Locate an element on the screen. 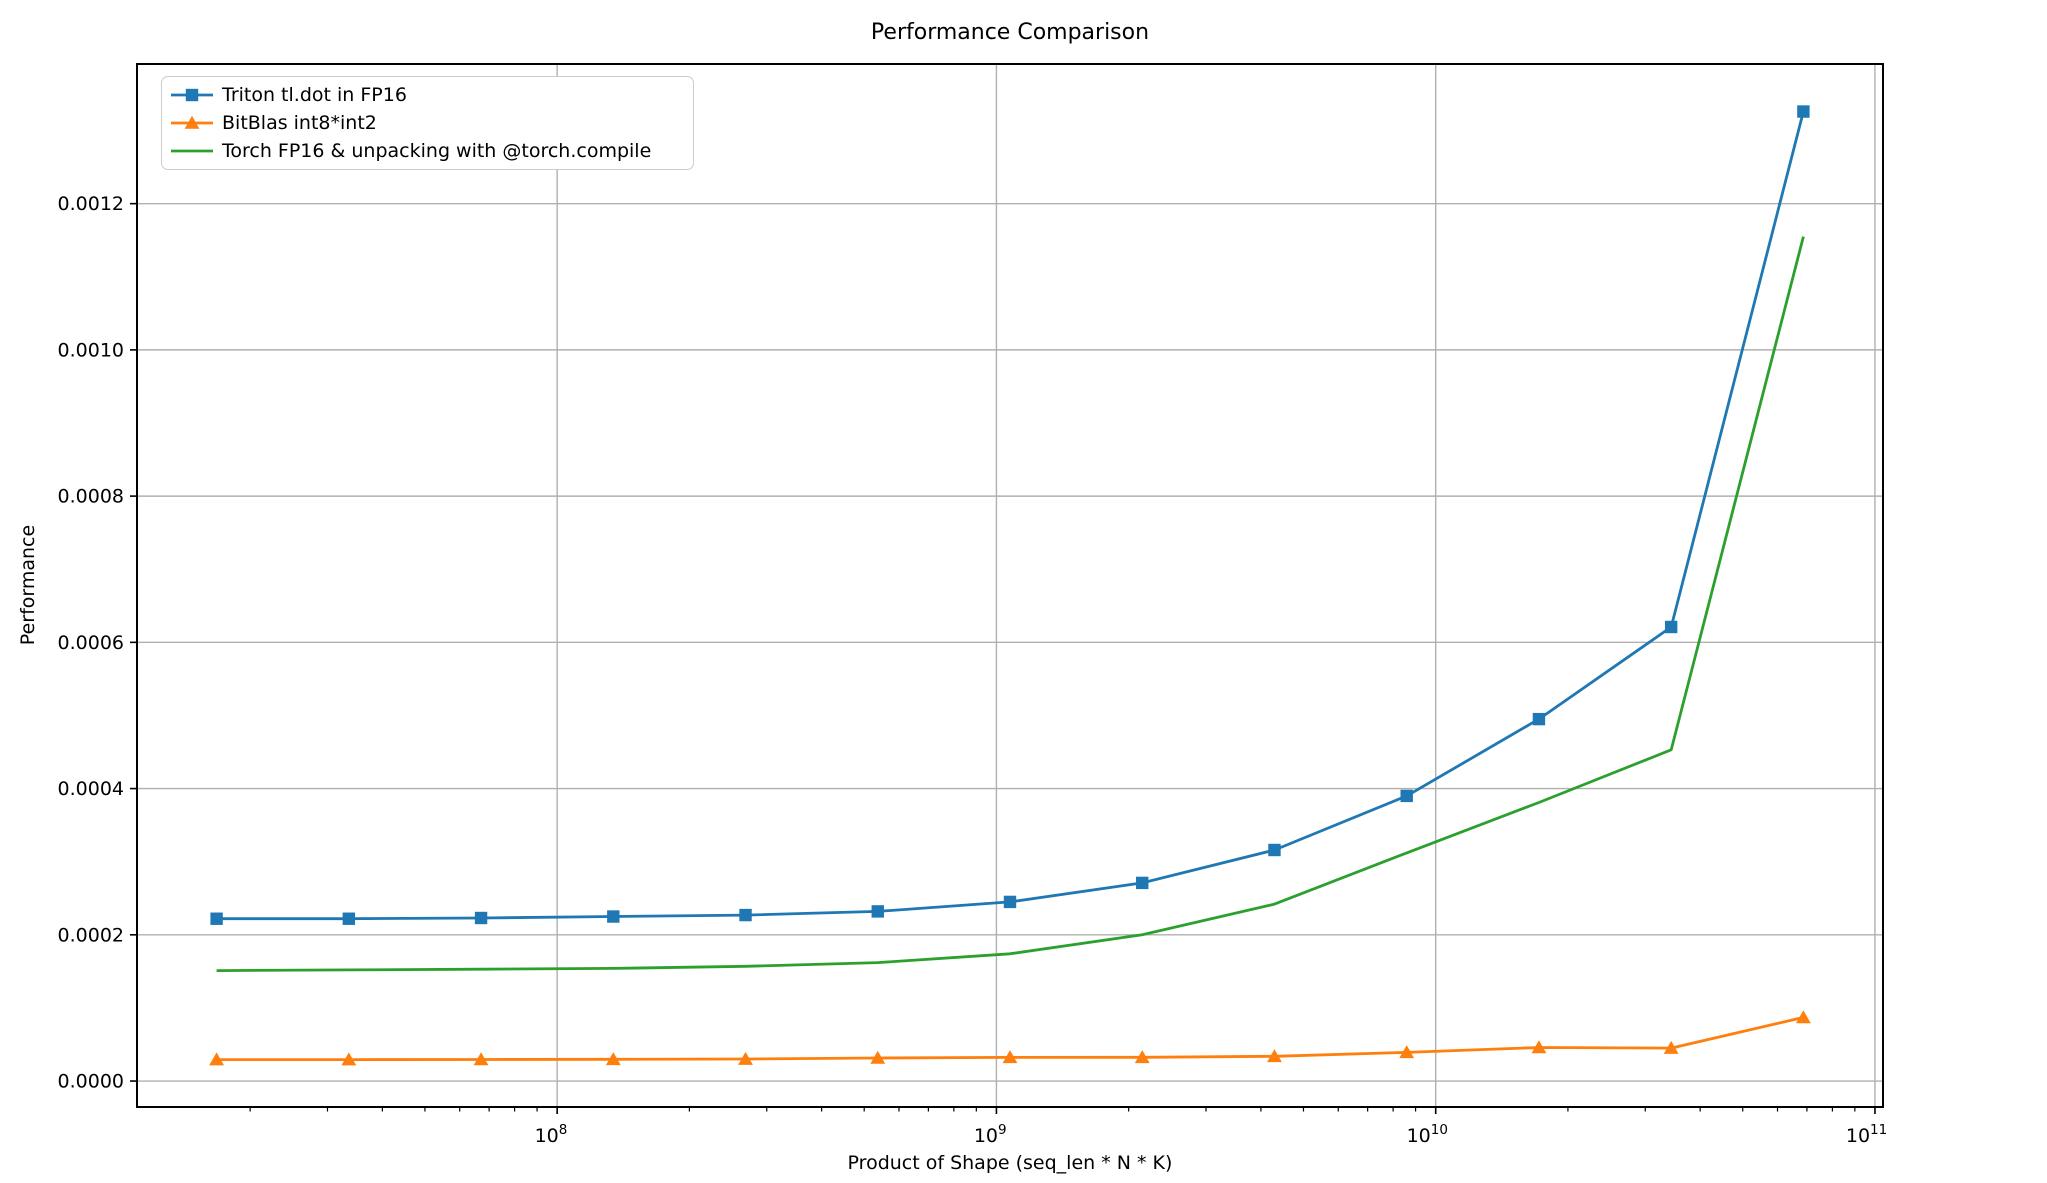 The height and width of the screenshot is (1183, 2047). legend-swatch-square is located at coordinates (192, 95).